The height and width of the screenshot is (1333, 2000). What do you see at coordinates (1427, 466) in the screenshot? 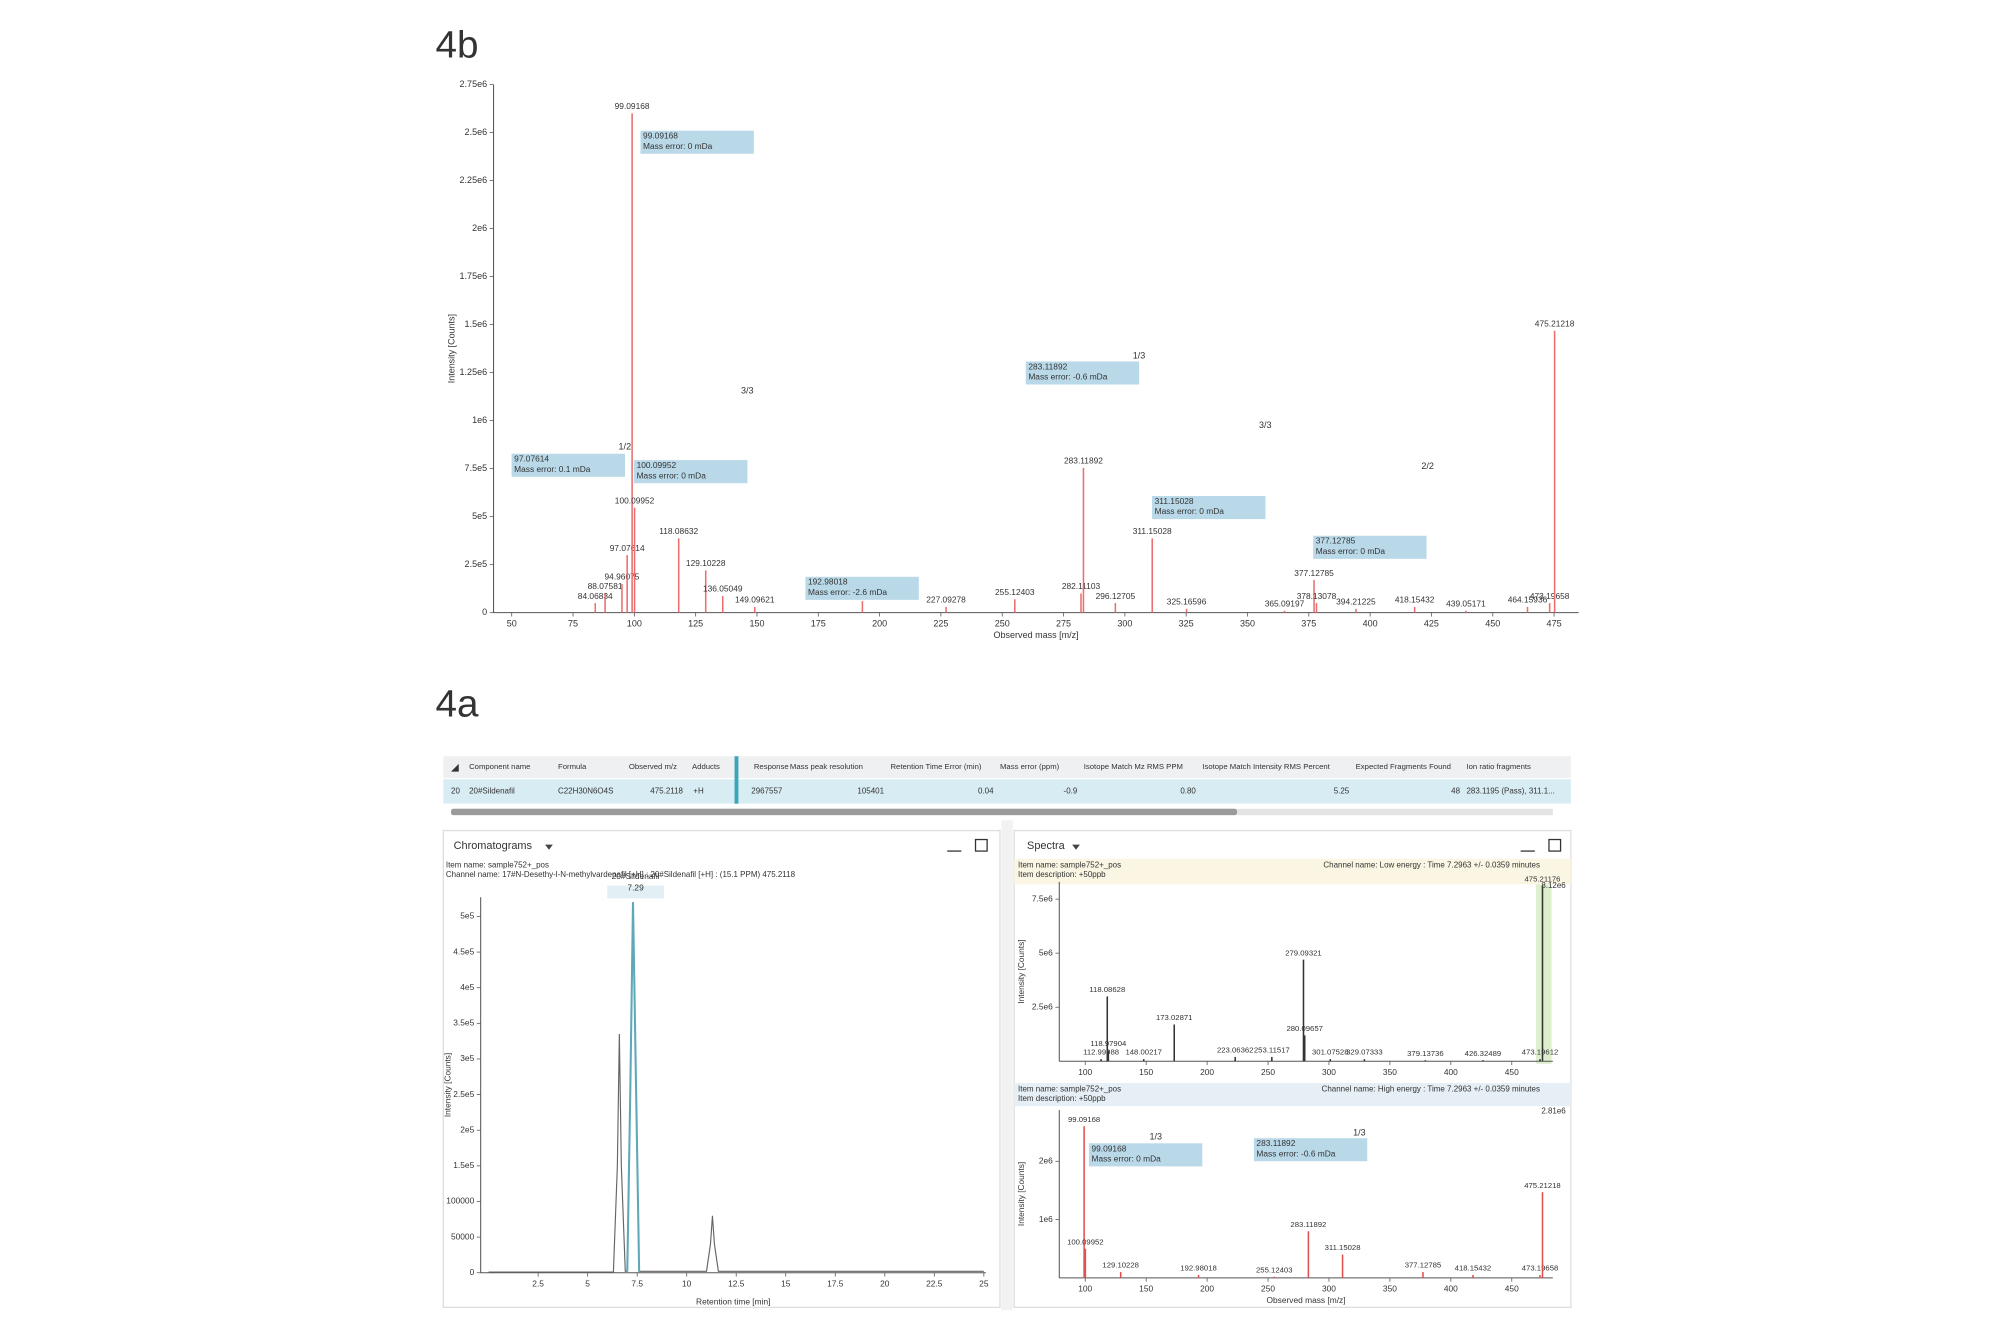
I see `annotation-fraction: 2/2` at bounding box center [1427, 466].